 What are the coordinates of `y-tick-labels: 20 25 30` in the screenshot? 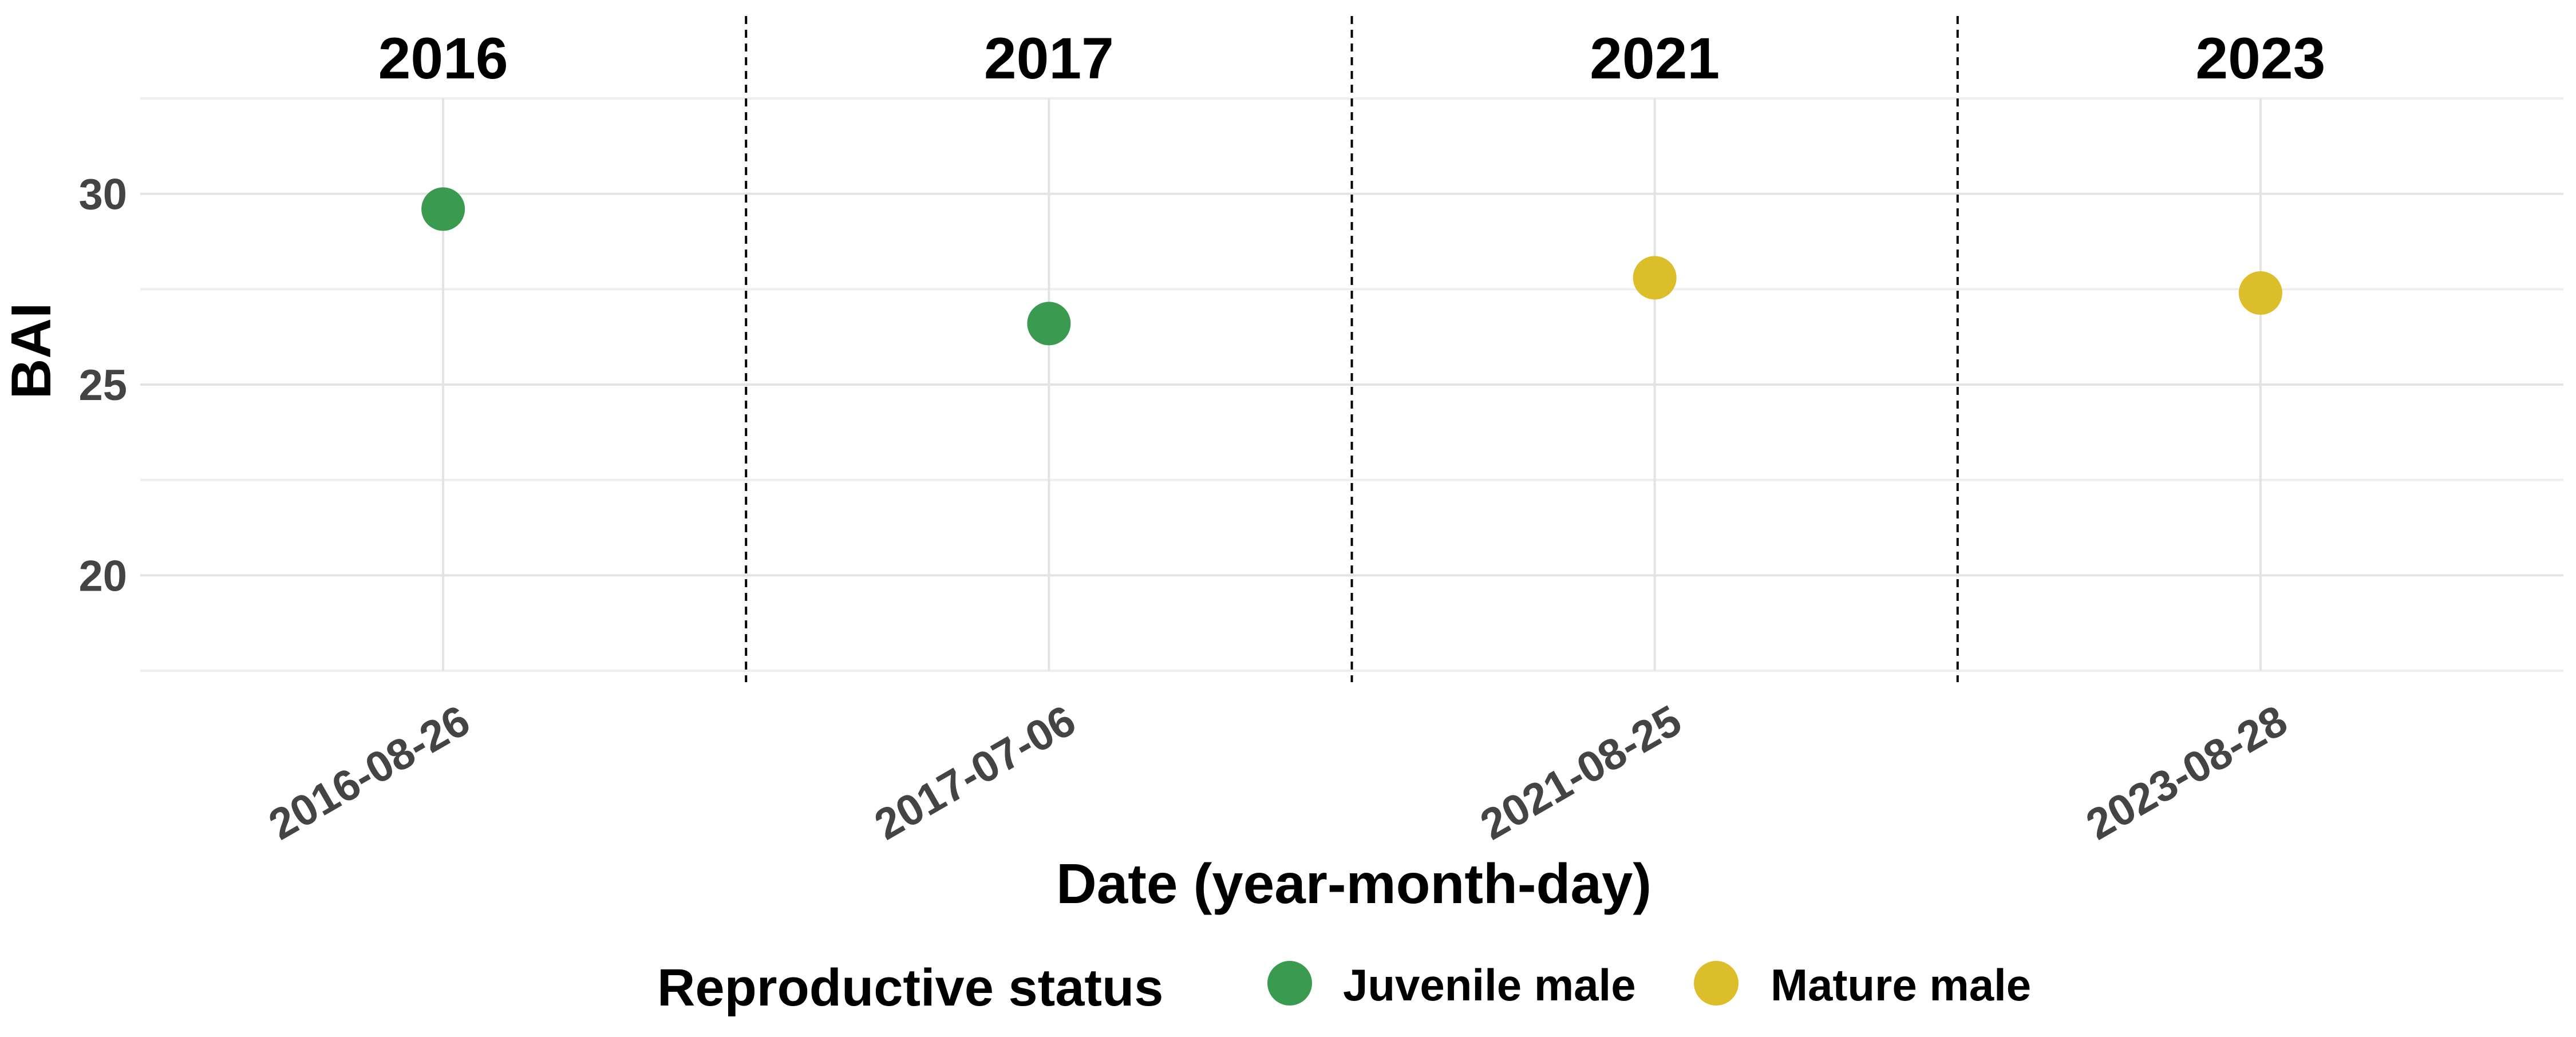 It's located at (102, 386).